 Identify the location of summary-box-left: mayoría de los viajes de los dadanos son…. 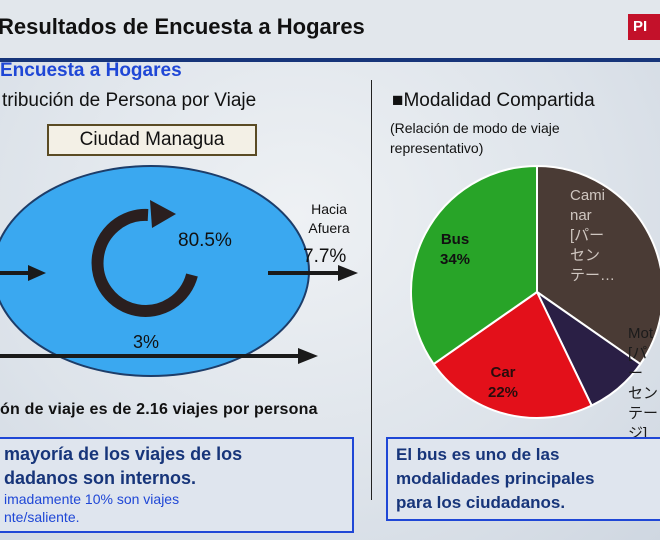
(177, 485).